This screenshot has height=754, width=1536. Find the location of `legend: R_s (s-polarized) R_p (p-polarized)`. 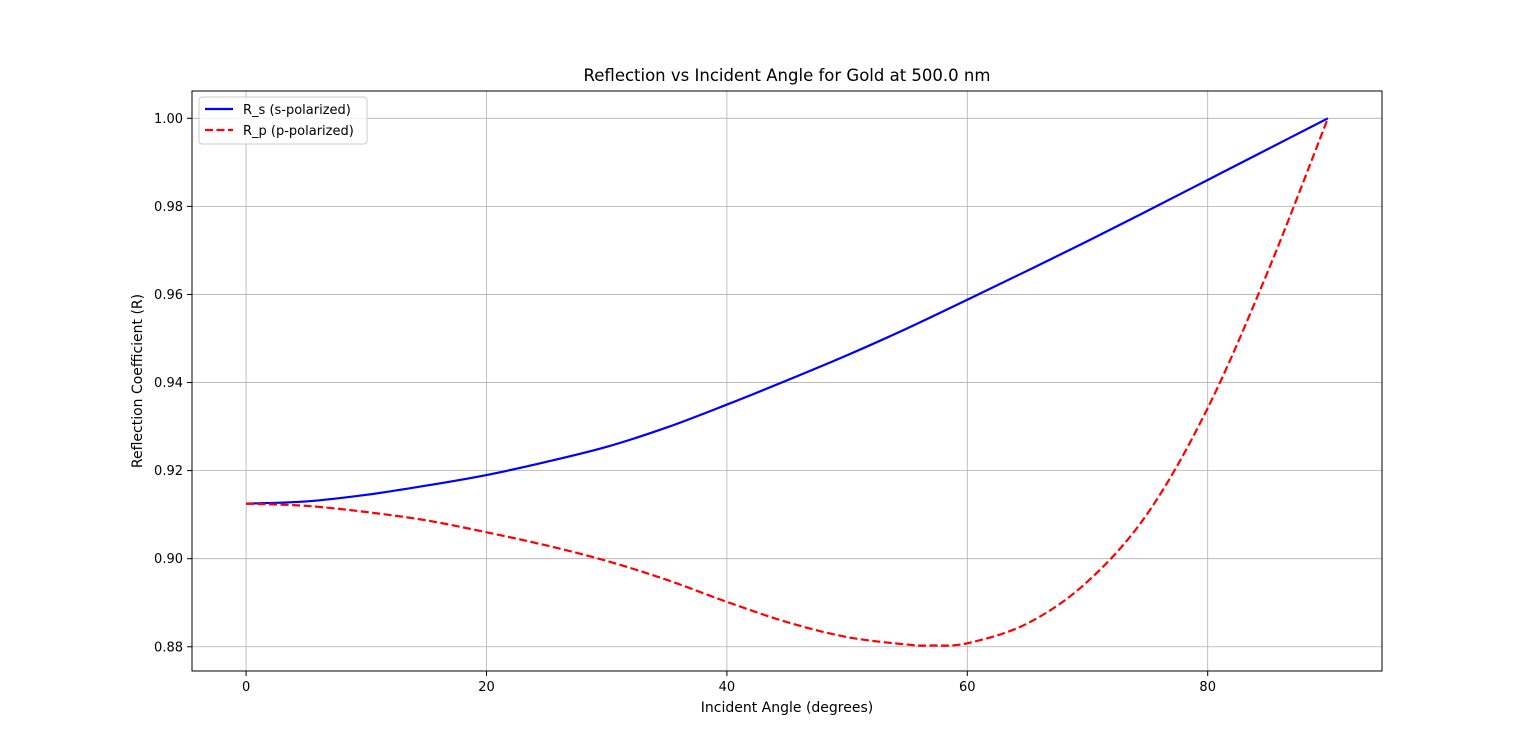

legend: R_s (s-polarized) R_p (p-polarized) is located at coordinates (283, 120).